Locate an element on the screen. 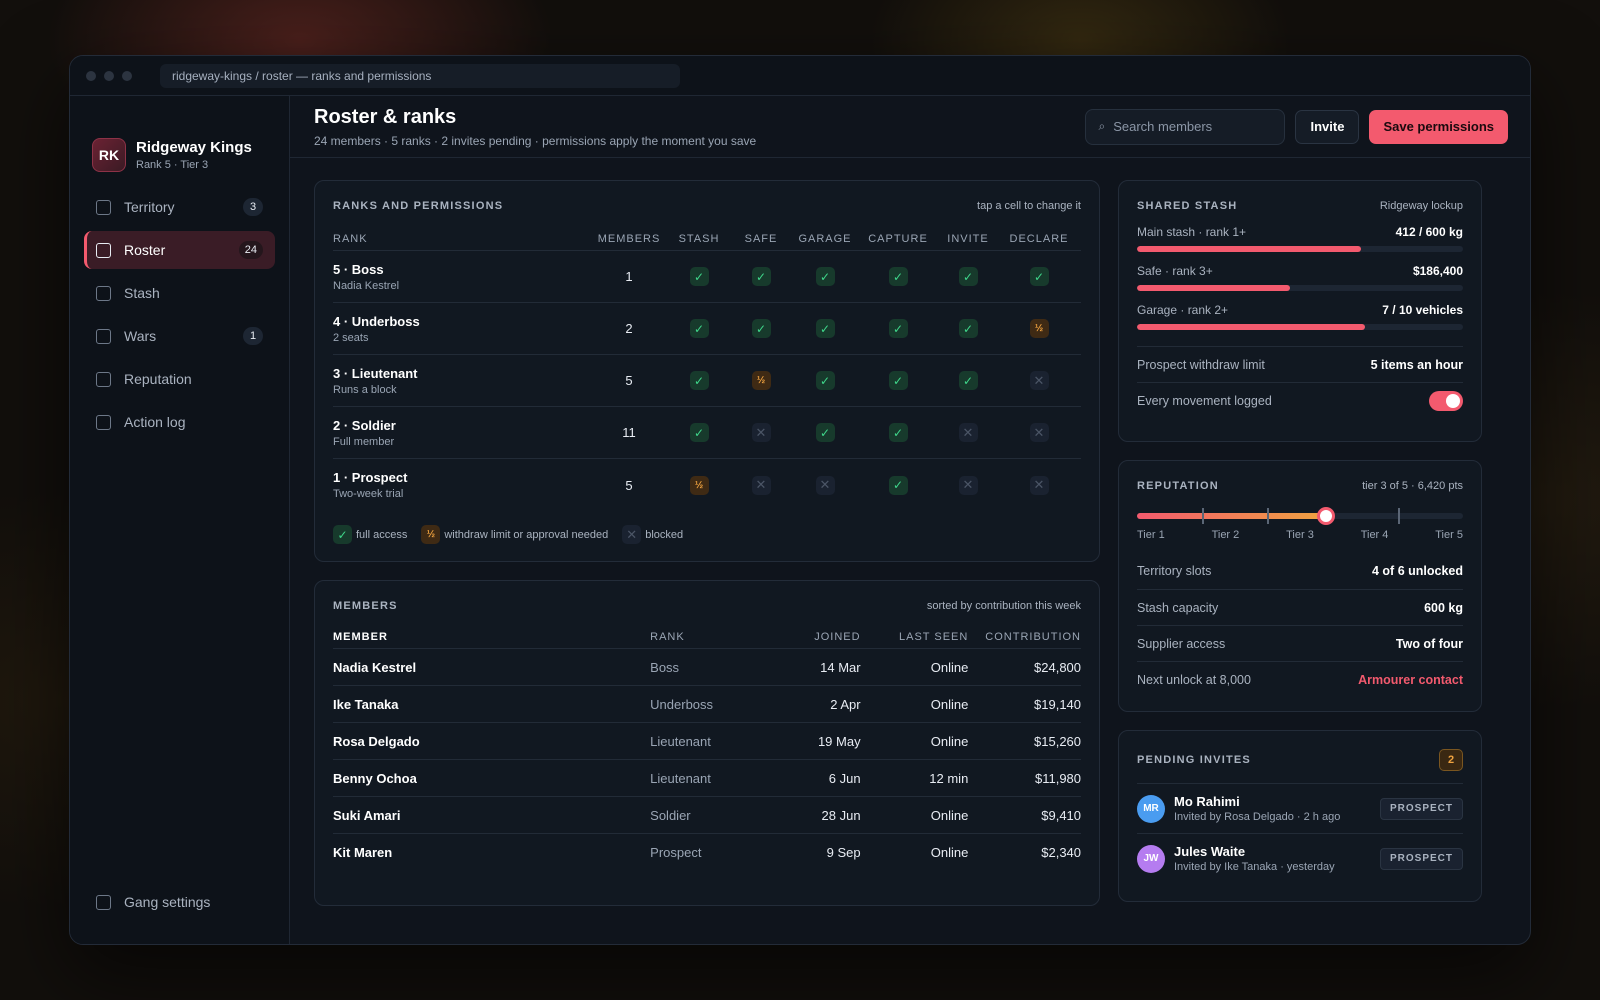 This screenshot has height=1000, width=1600. sidebar-item-territory: Territory 3 is located at coordinates (179, 207).